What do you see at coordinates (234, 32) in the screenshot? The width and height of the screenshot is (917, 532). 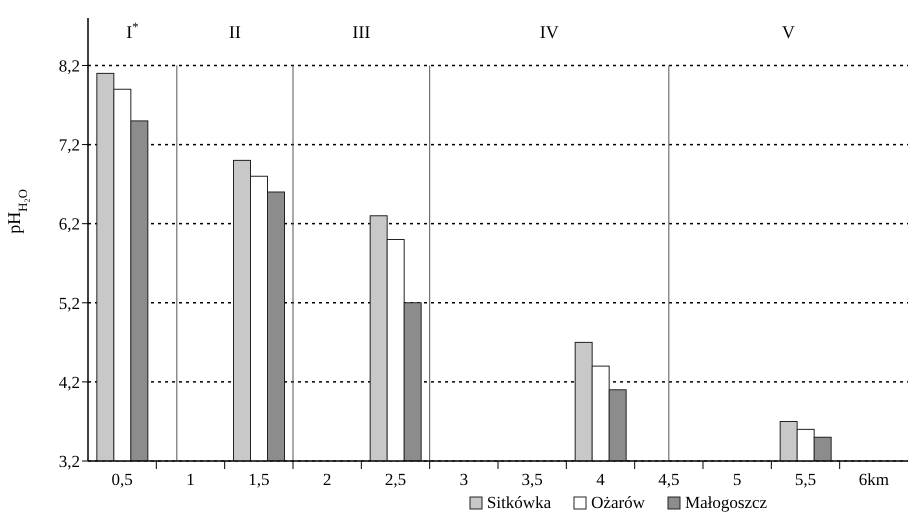 I see `annotation: II` at bounding box center [234, 32].